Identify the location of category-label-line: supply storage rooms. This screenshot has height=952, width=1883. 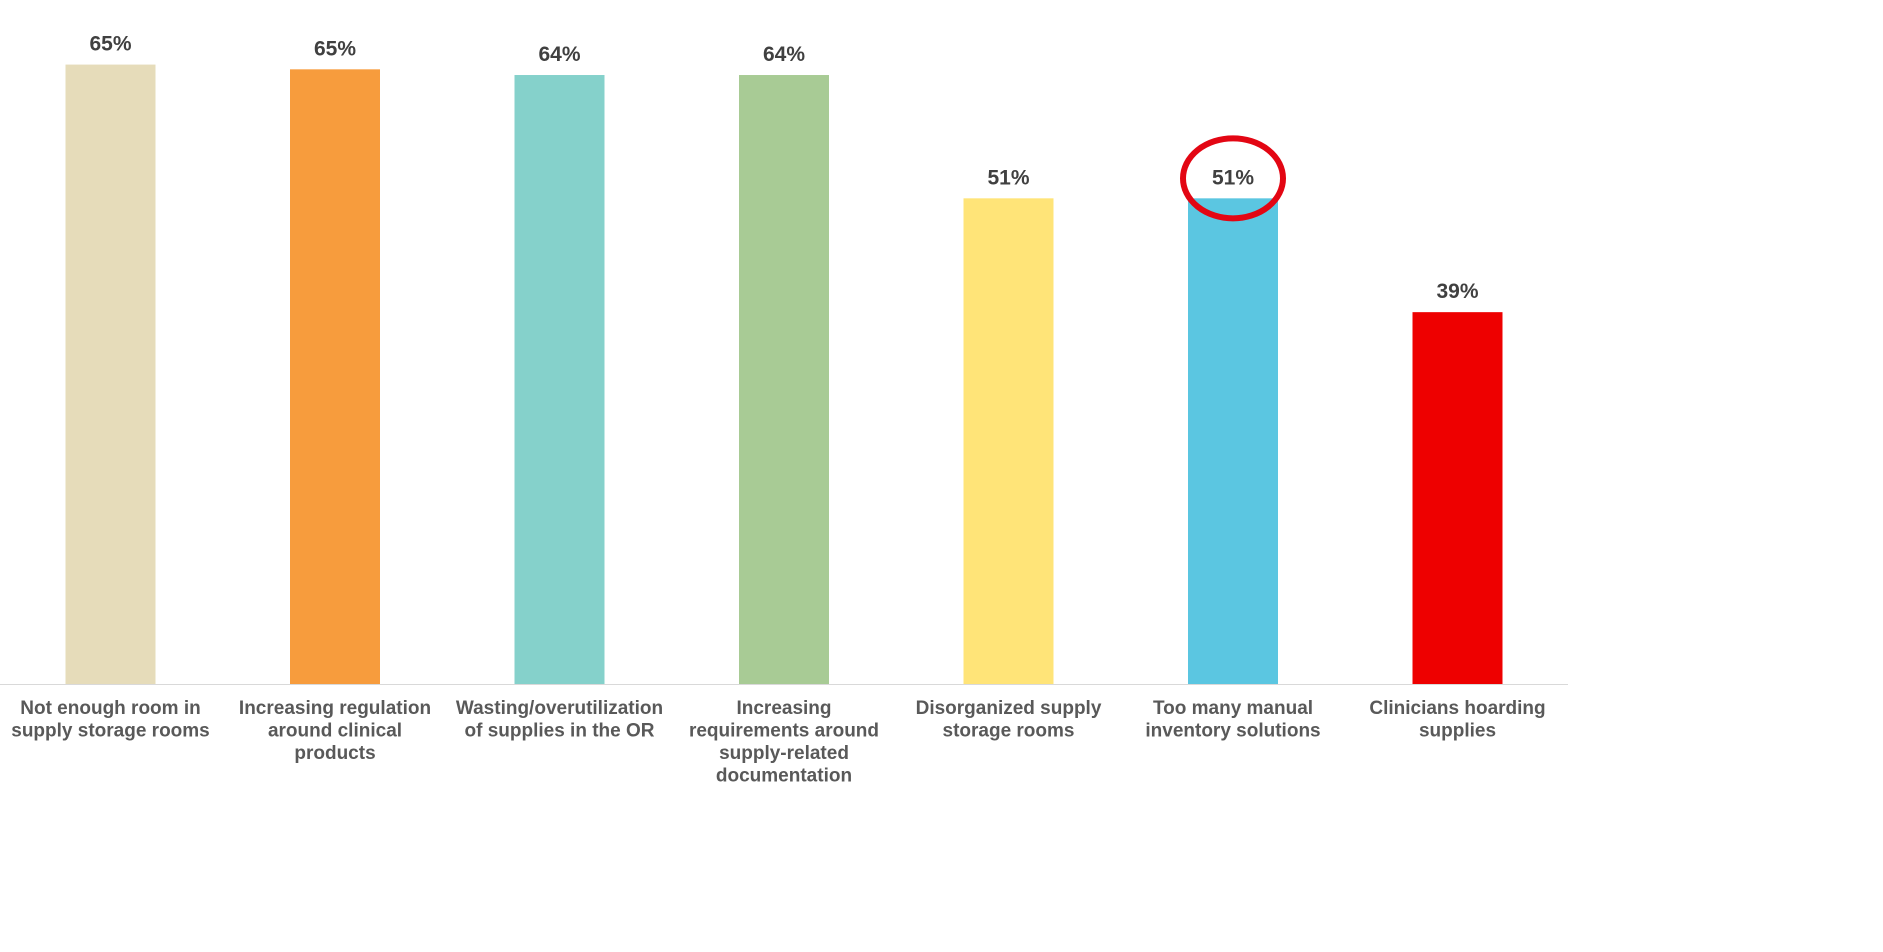
(110, 731).